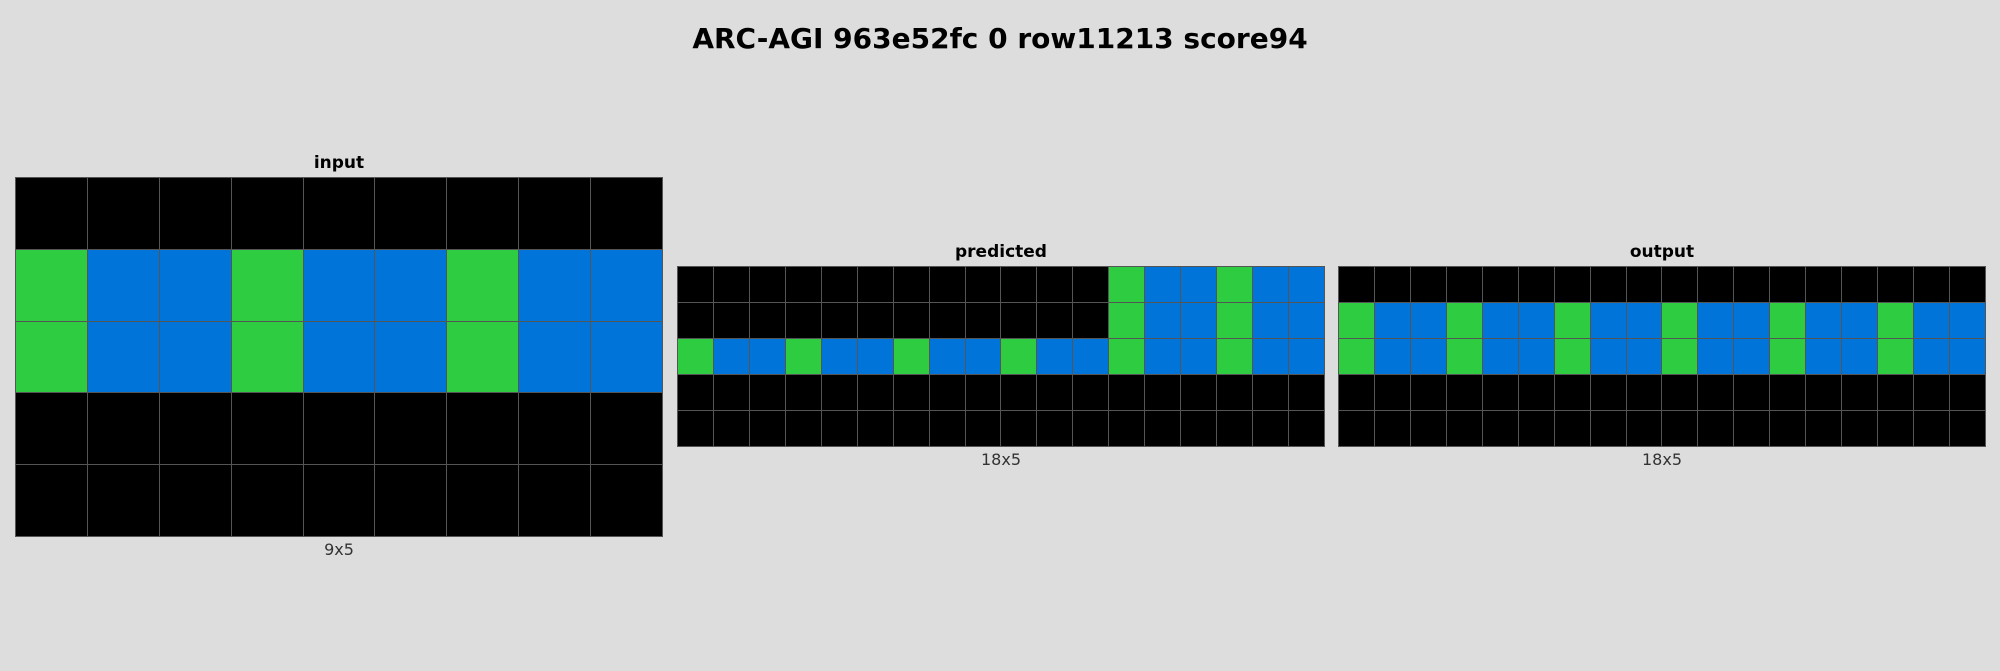 The image size is (2000, 671). What do you see at coordinates (1752, 284) in the screenshot?
I see `output-cell-r0-c11` at bounding box center [1752, 284].